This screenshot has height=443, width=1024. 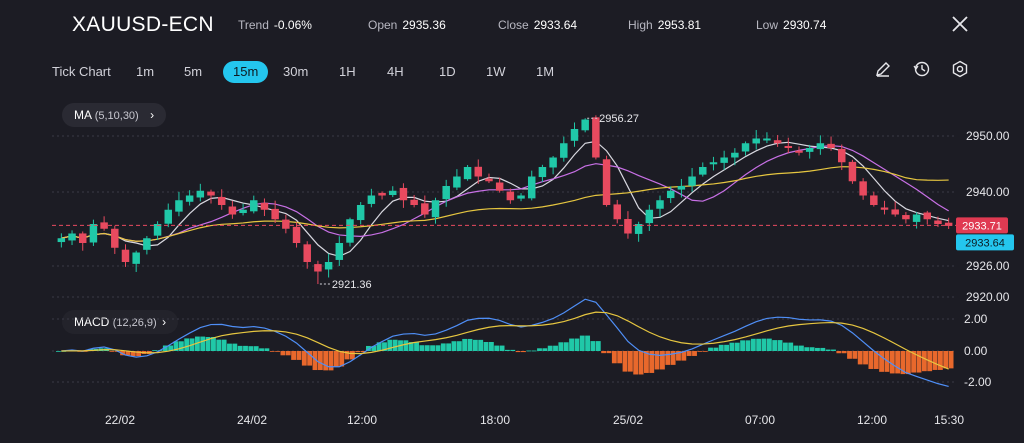 I want to click on high-marker-label: 2956.27, so click(x=619, y=119).